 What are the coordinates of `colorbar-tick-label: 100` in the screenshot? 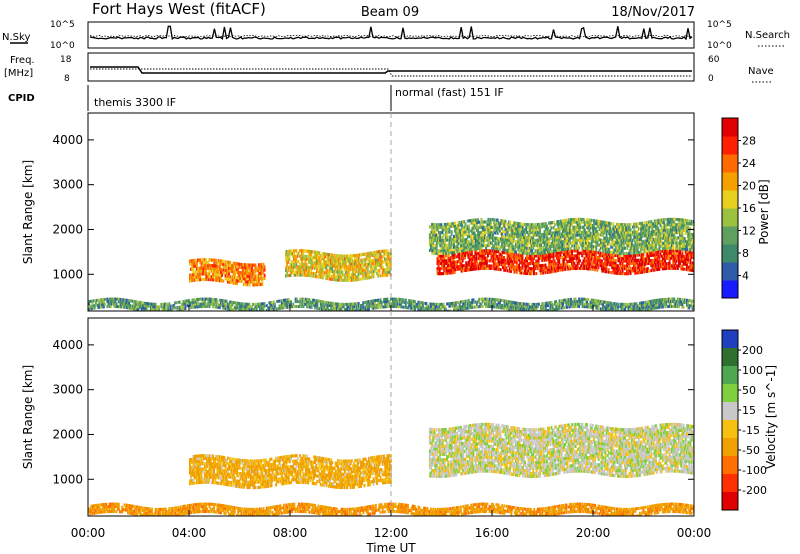 It's located at (752, 370).